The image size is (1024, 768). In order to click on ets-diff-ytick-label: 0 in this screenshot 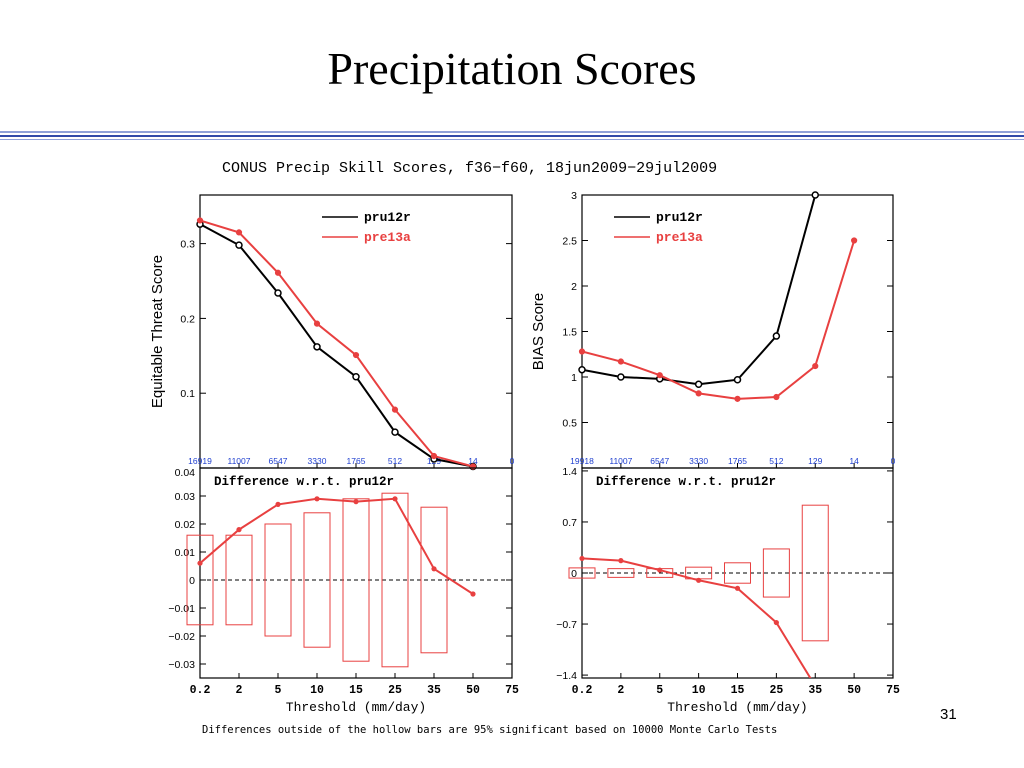, I will do `click(192, 581)`.